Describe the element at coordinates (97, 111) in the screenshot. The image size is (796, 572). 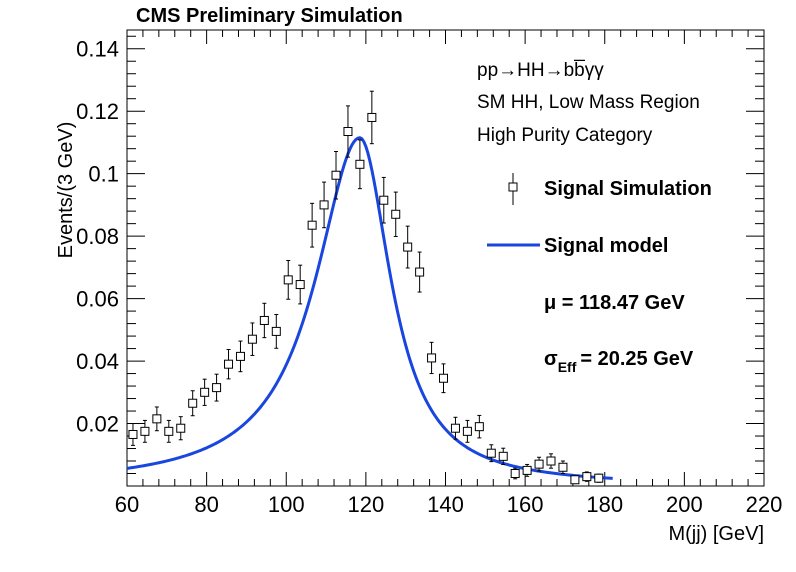
I see `y-tick-label: 0.12` at that location.